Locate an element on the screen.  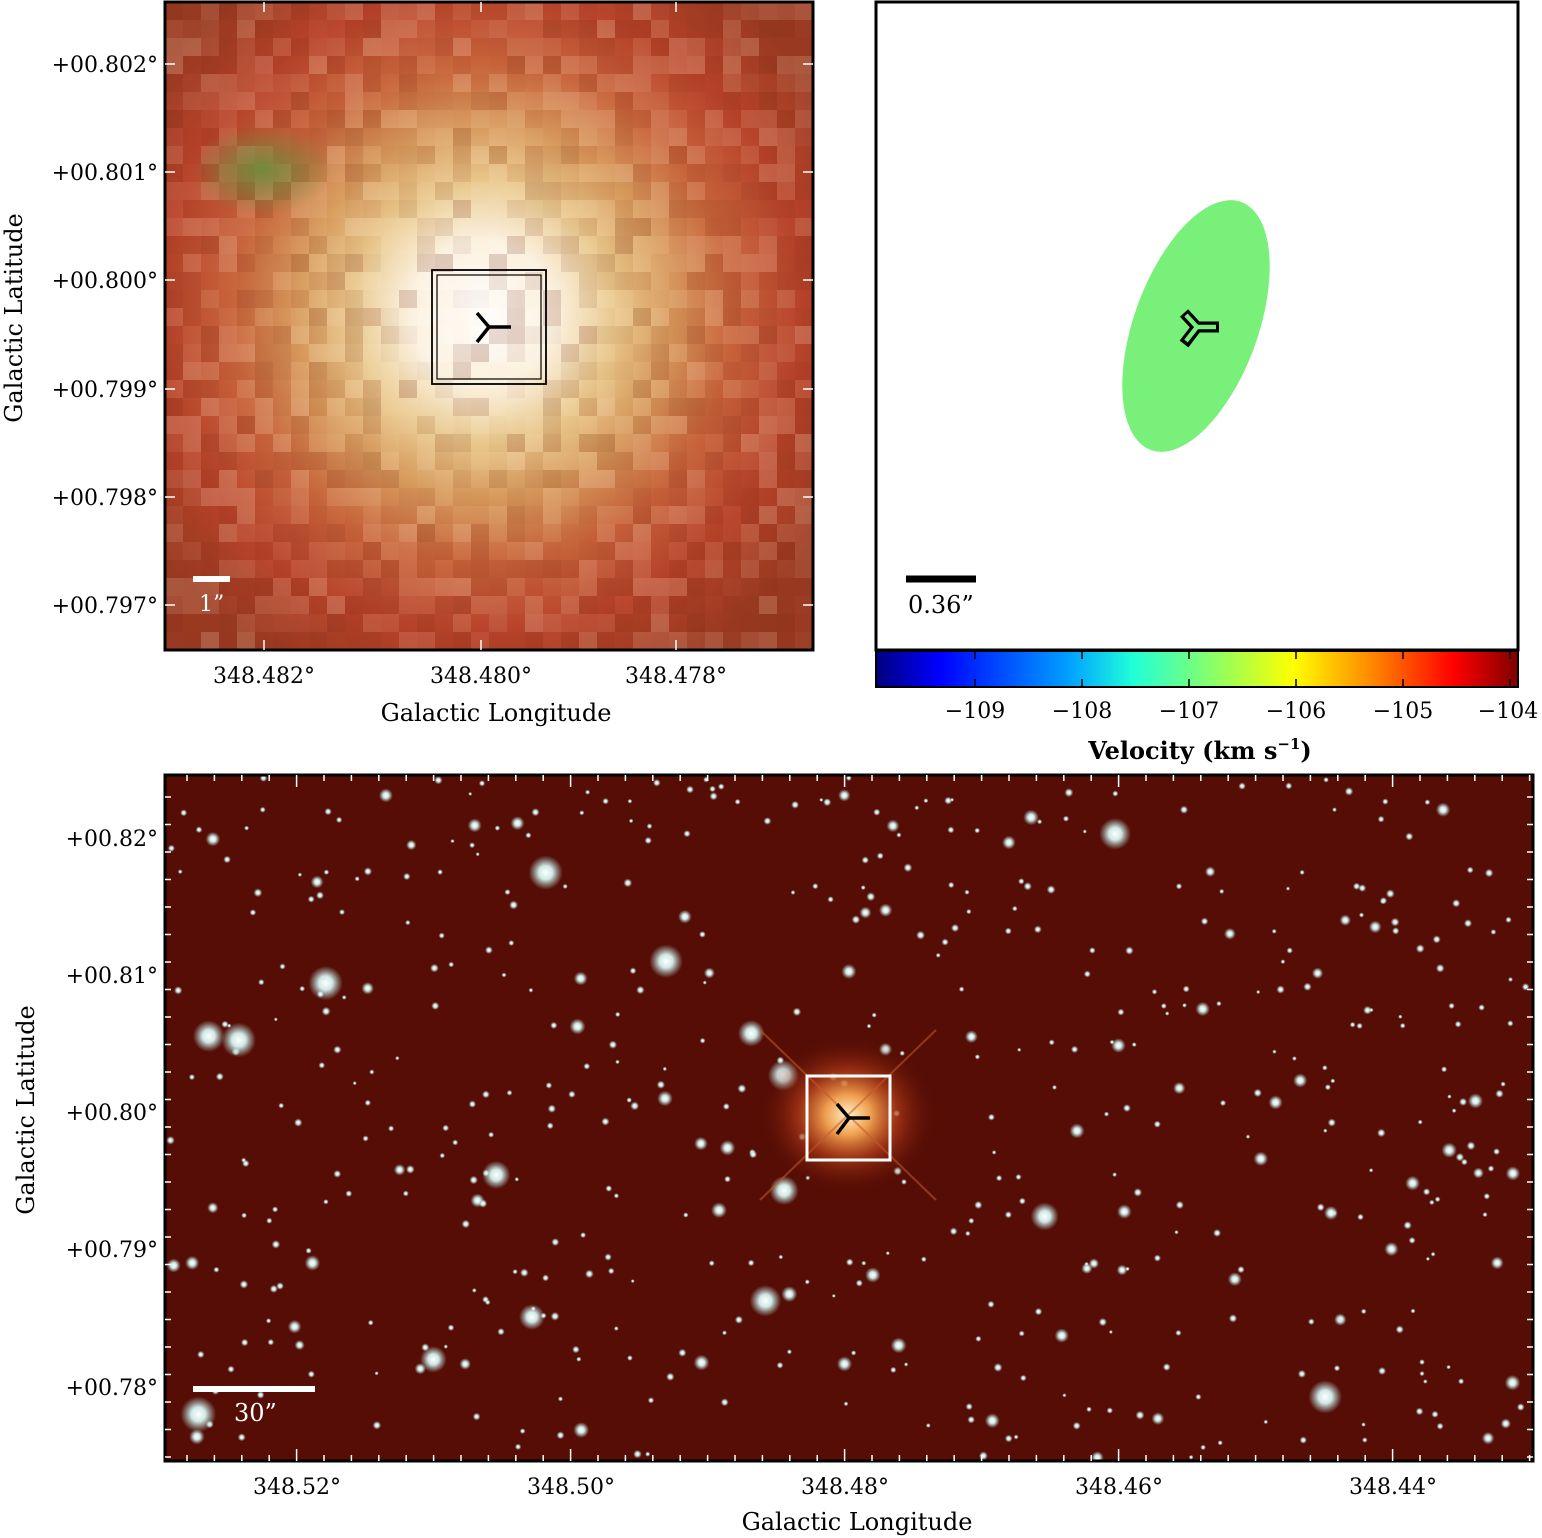
source-marker-icon is located at coordinates (852, 1119).